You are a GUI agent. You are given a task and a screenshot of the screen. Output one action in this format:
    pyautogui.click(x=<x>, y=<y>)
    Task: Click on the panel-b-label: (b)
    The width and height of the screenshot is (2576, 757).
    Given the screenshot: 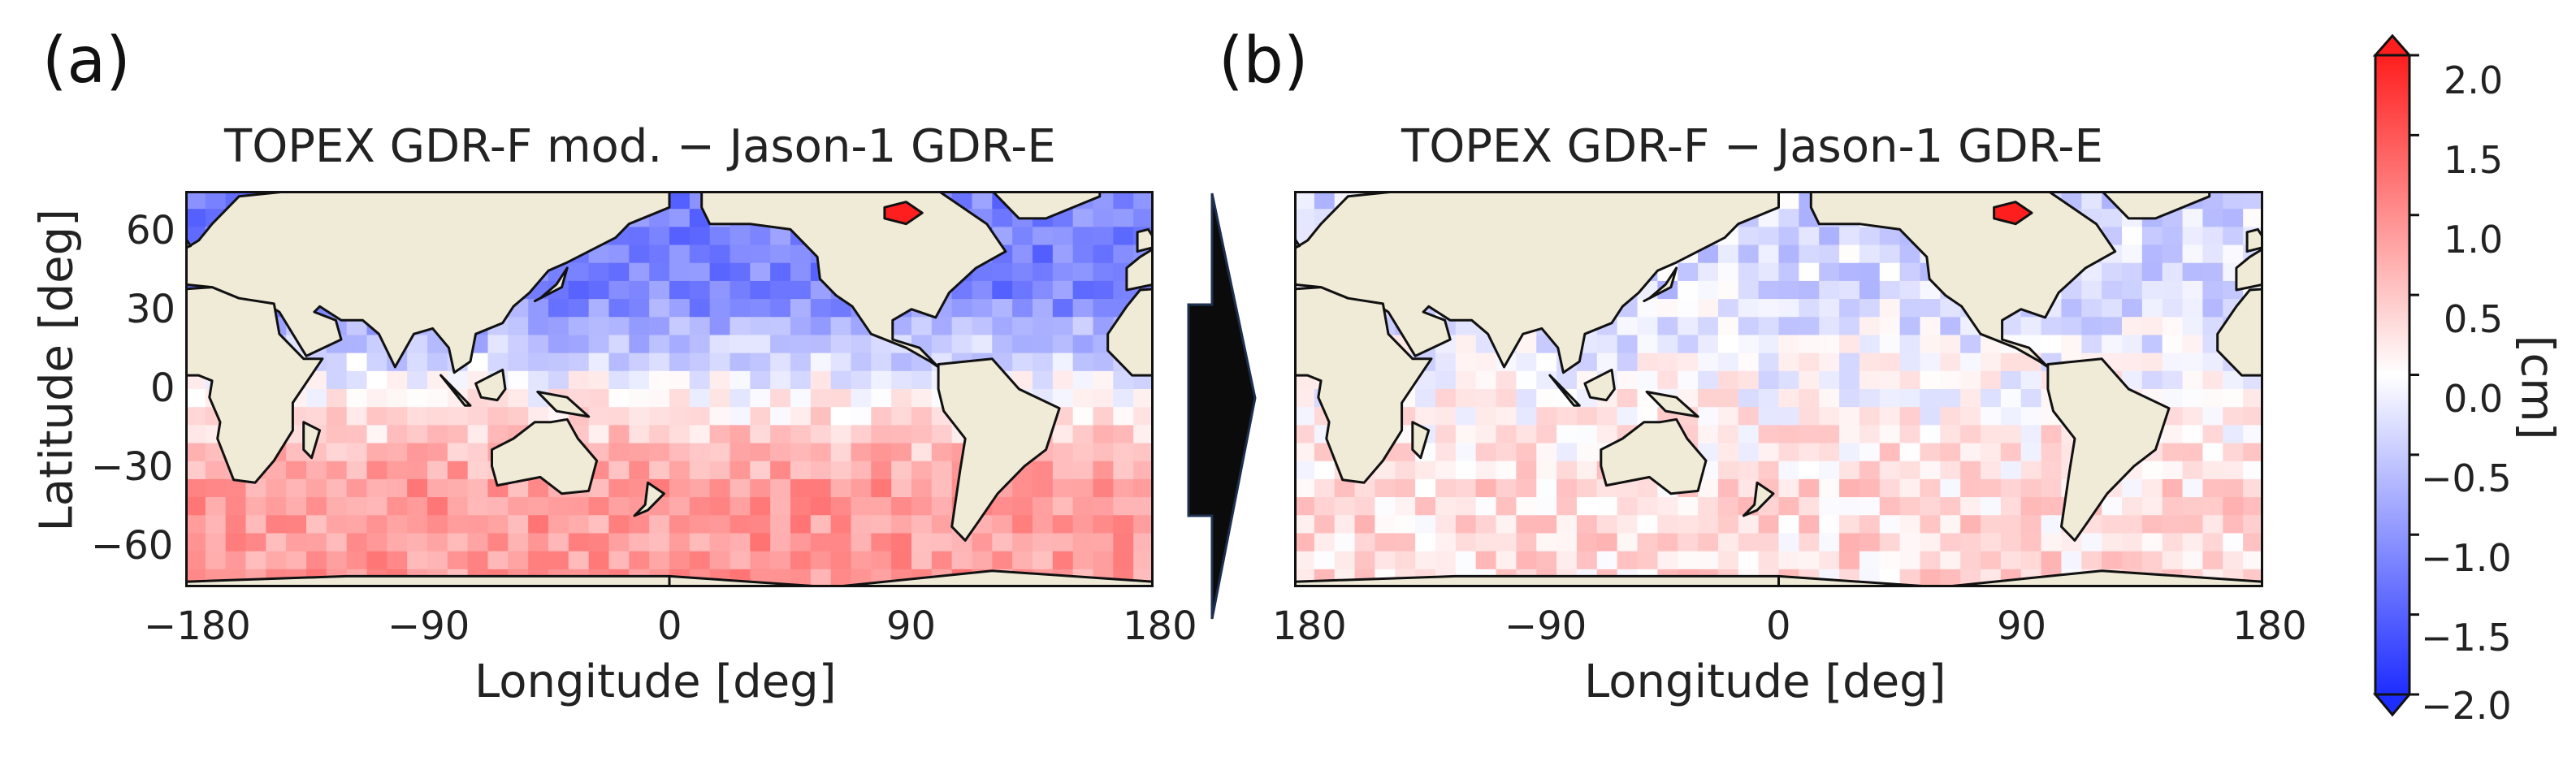 What is the action you would take?
    pyautogui.click(x=1264, y=60)
    